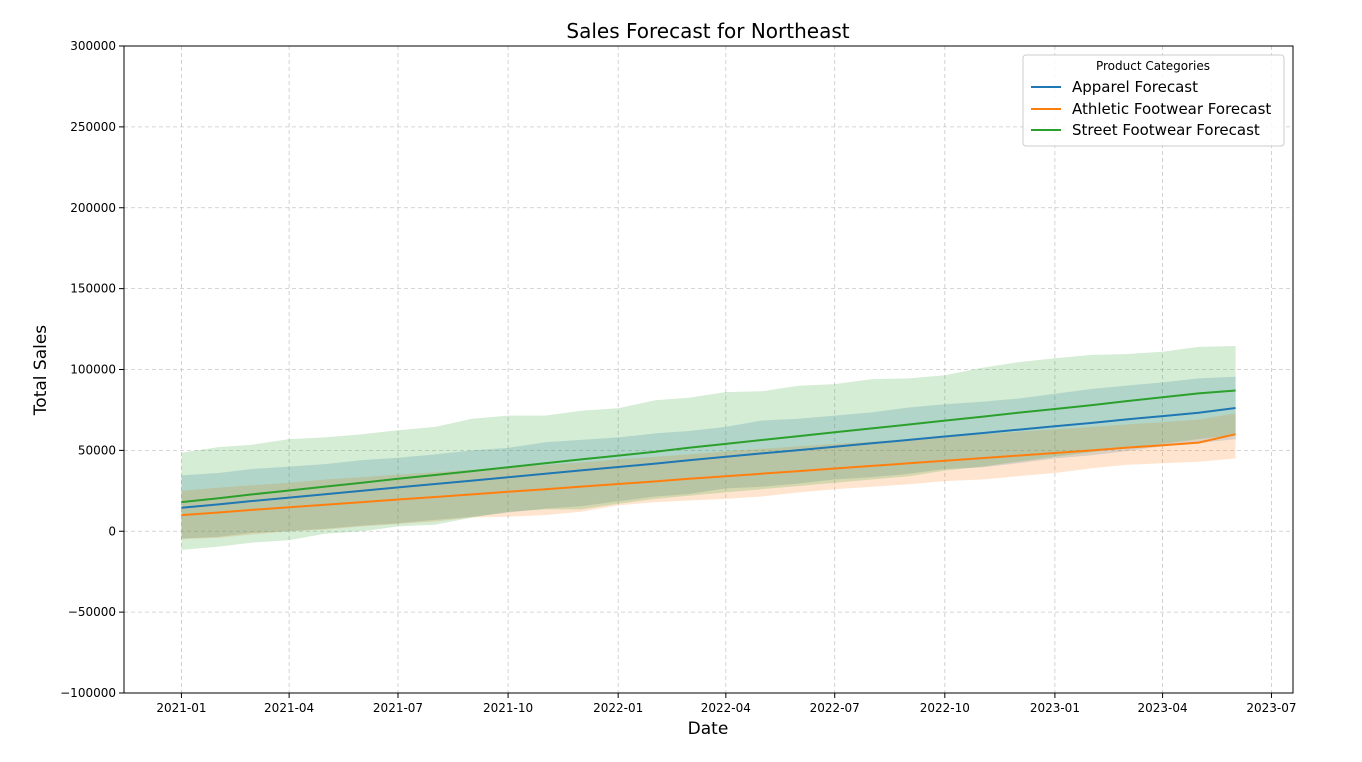 This screenshot has width=1362, height=762. I want to click on y-tick-label: 150000, so click(93, 289).